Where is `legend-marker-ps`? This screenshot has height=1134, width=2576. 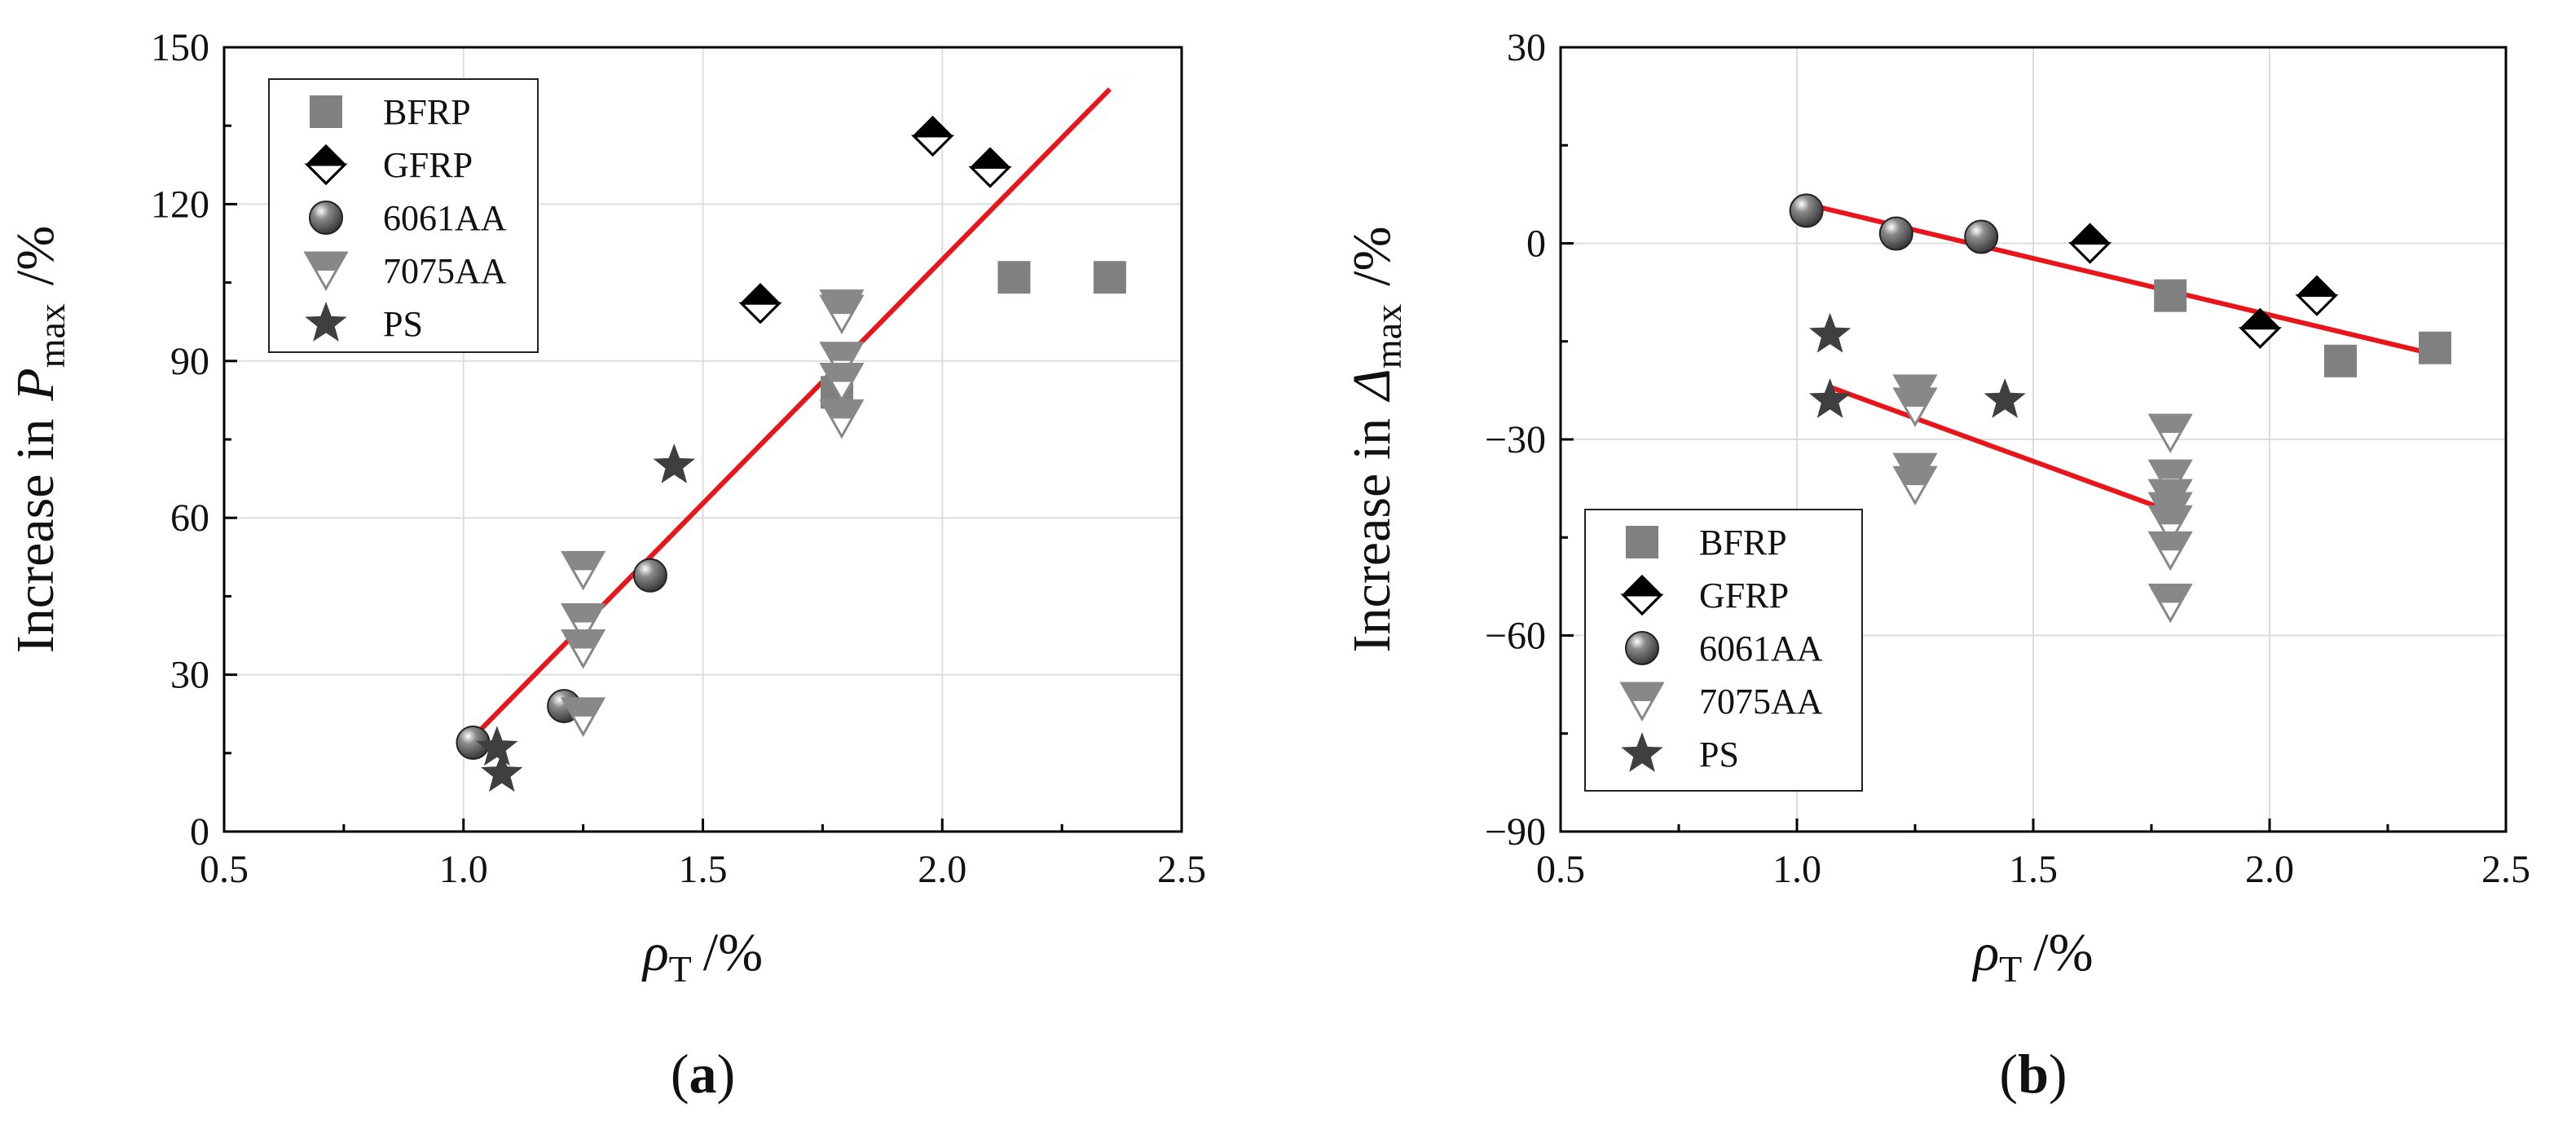
legend-marker-ps is located at coordinates (326, 322).